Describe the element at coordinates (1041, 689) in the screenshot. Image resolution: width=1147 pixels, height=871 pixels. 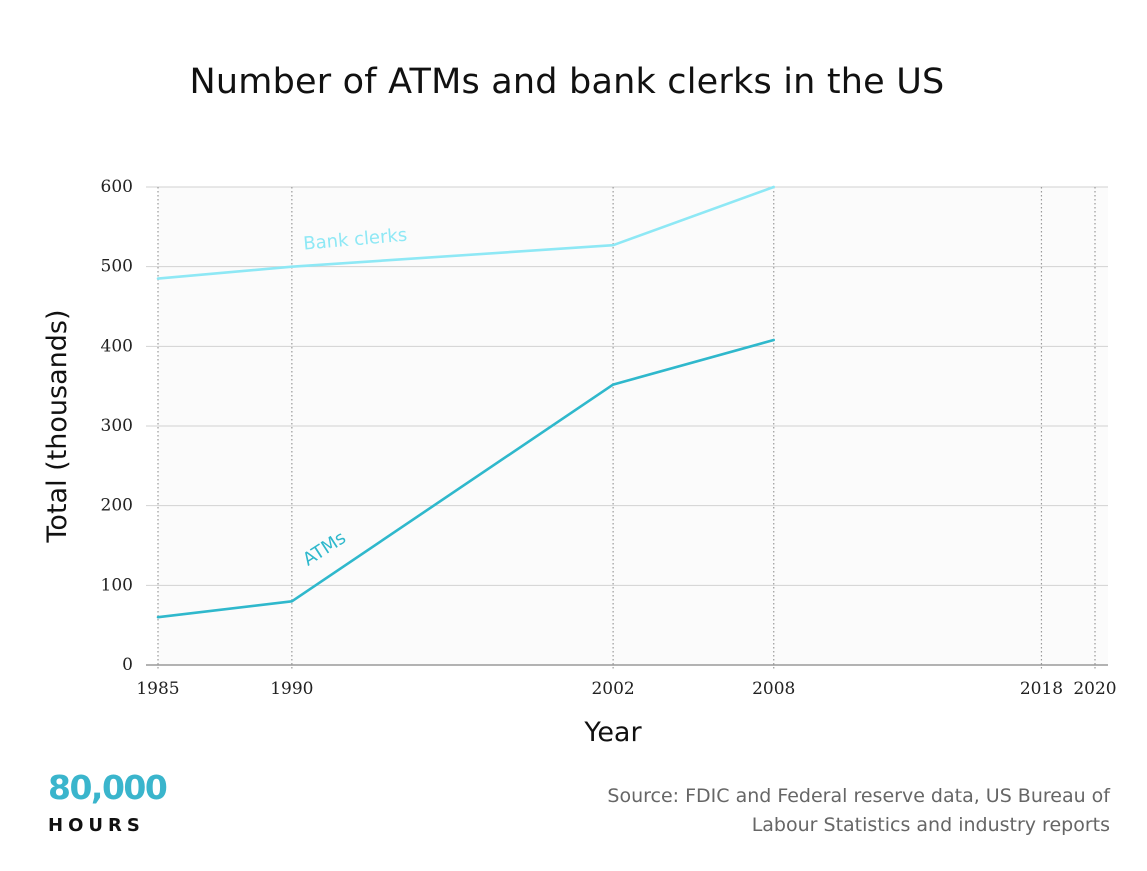
I see `x-tick-2018: 2018` at that location.